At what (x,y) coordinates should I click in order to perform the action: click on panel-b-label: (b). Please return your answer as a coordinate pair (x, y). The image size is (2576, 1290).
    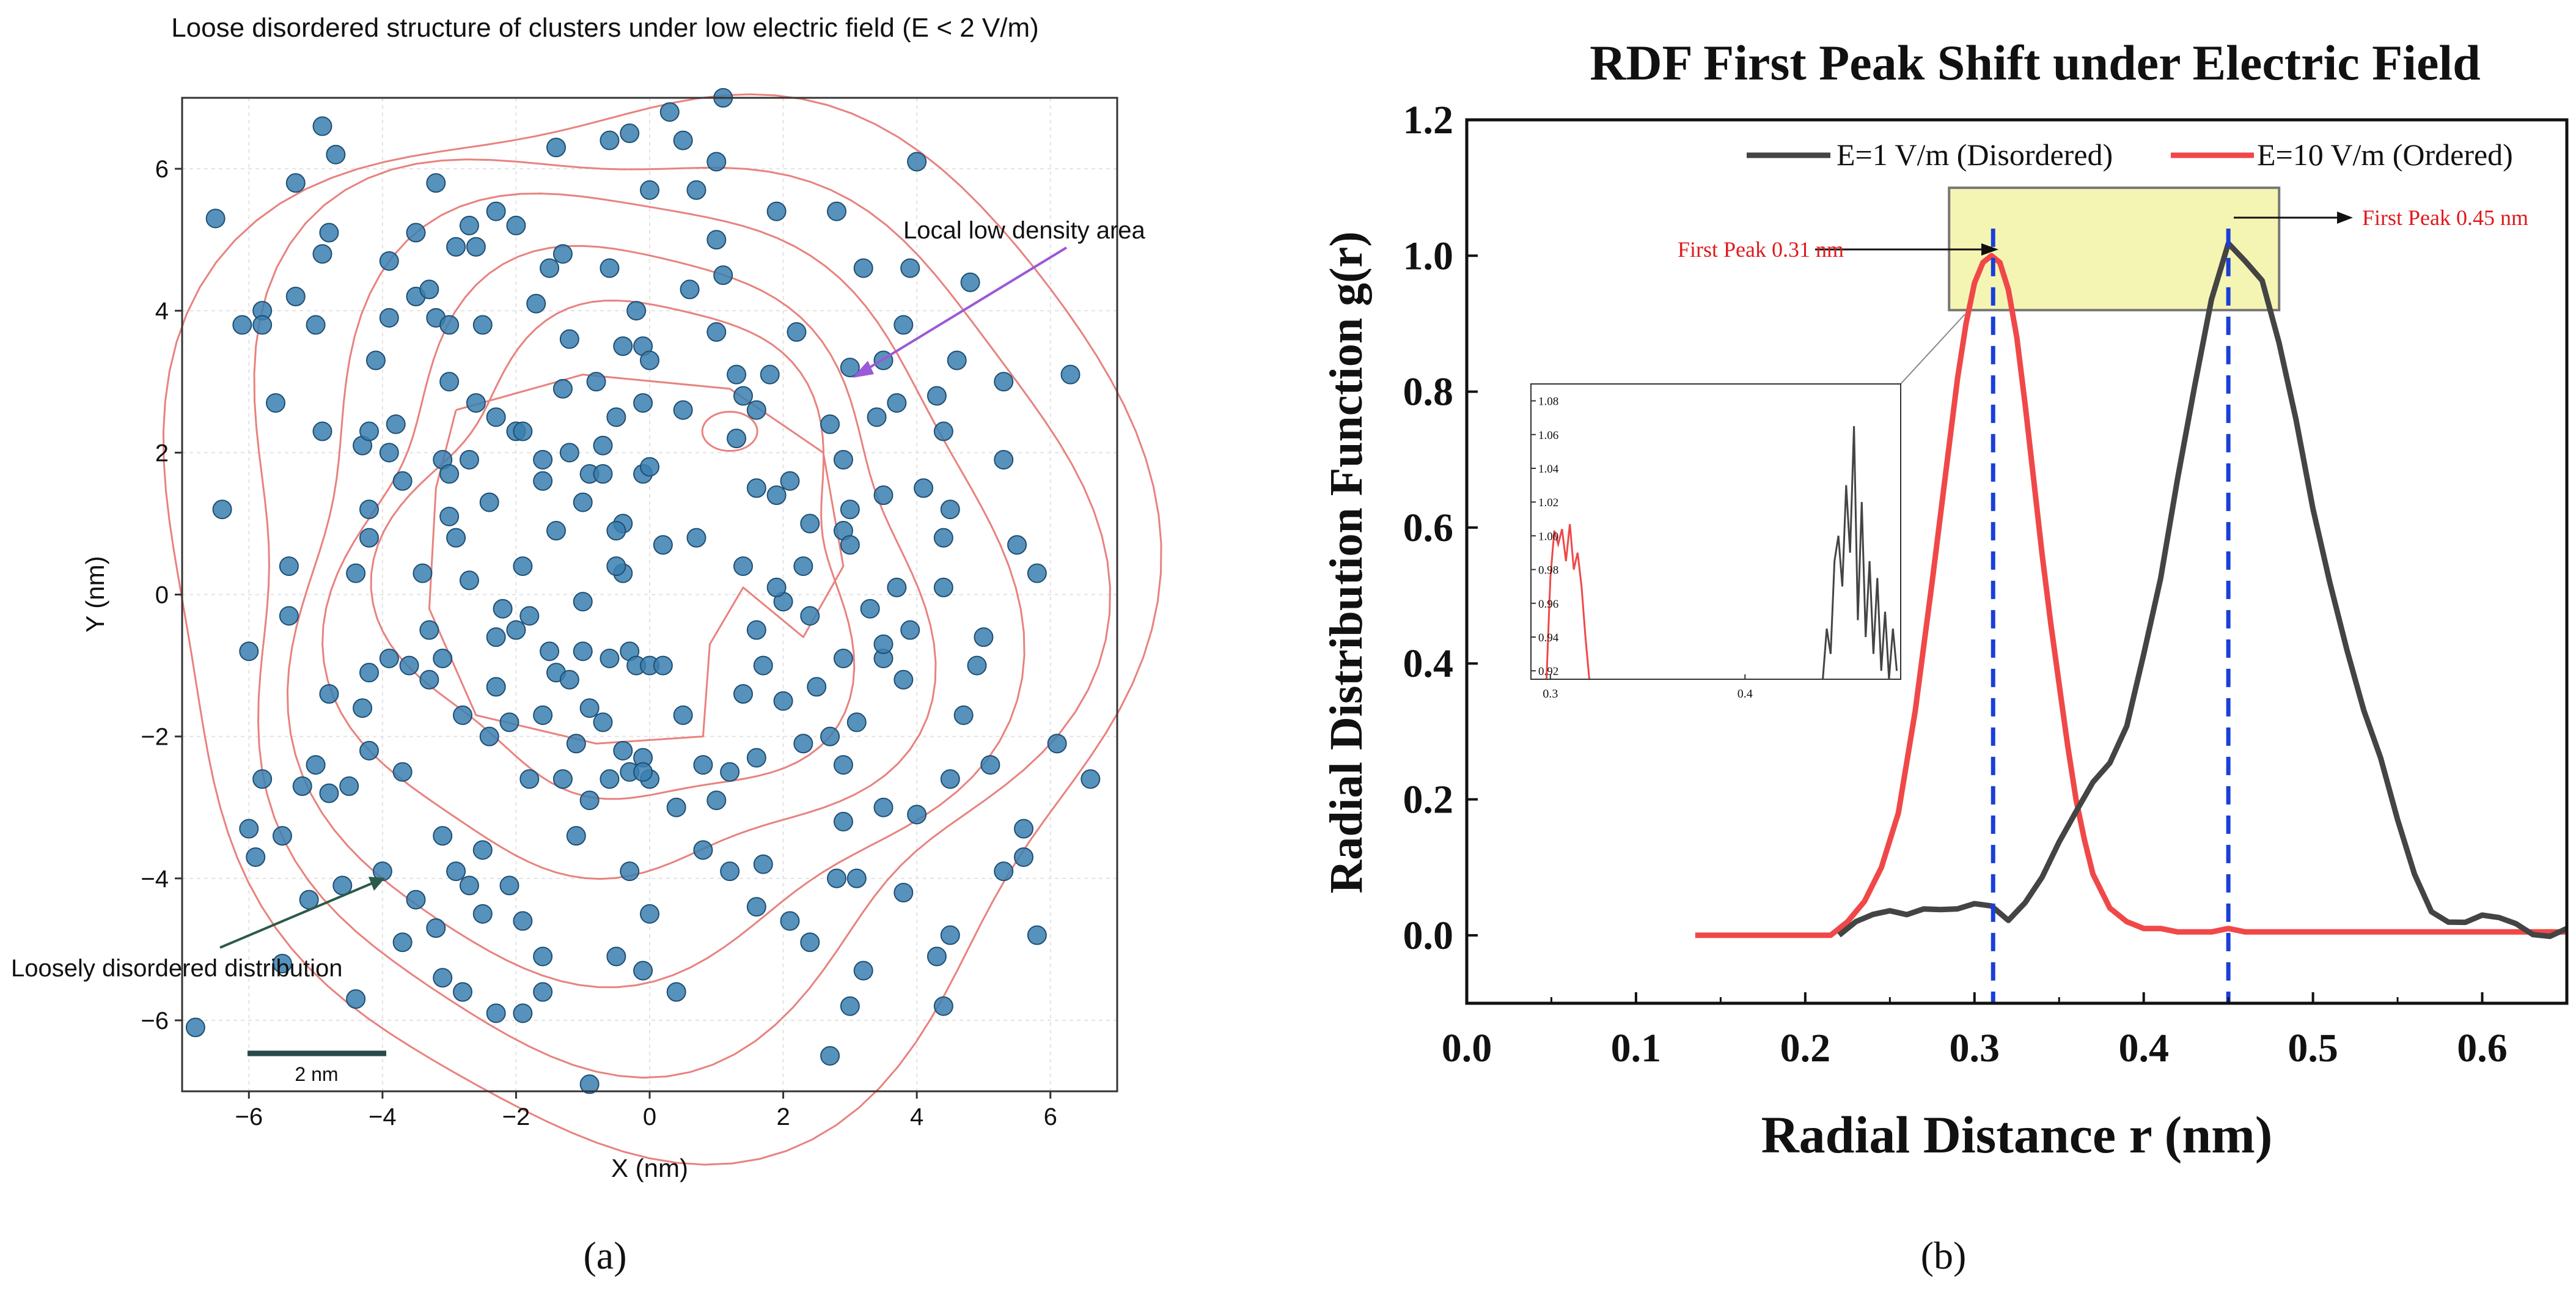
    Looking at the image, I should click on (1944, 1255).